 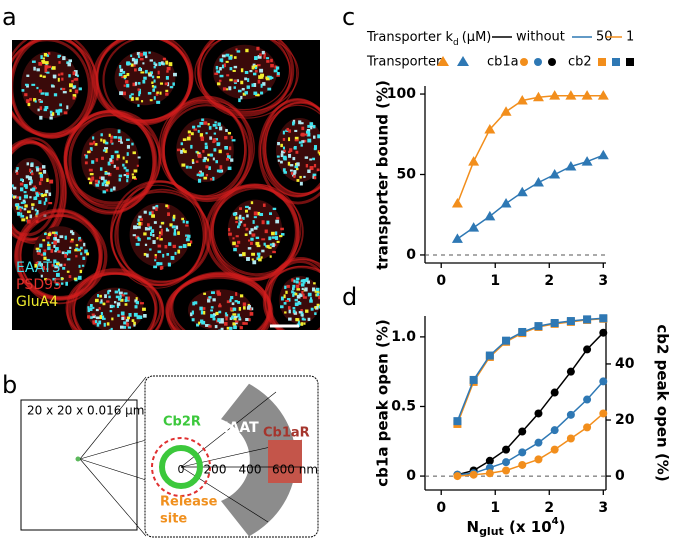 I want to click on panel-label: b, so click(x=9, y=385).